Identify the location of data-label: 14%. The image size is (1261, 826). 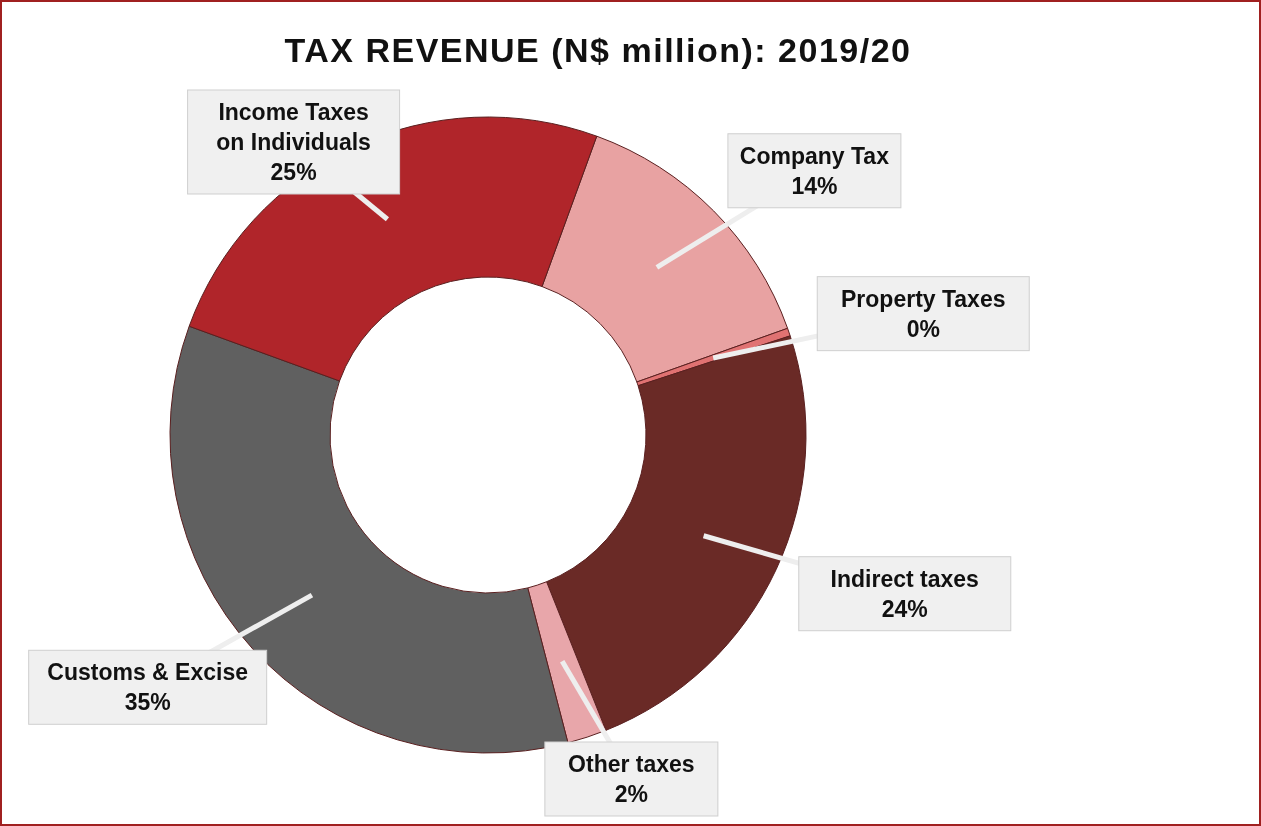
(814, 185).